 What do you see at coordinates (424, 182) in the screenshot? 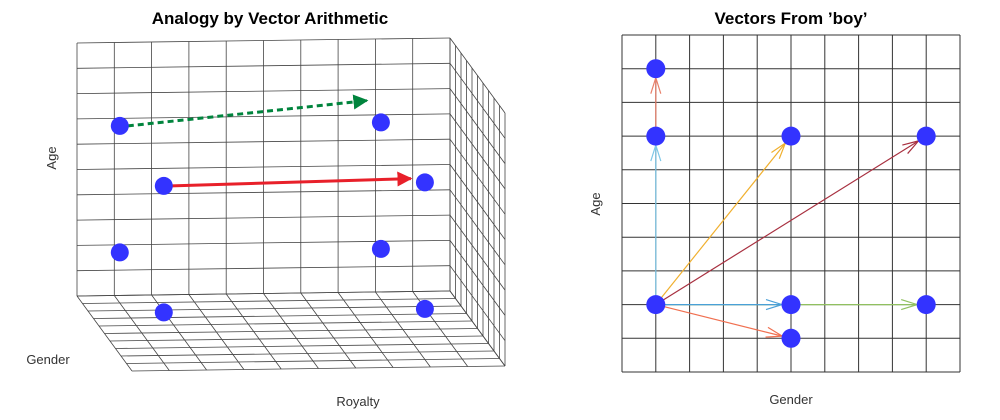
I see `point-king` at bounding box center [424, 182].